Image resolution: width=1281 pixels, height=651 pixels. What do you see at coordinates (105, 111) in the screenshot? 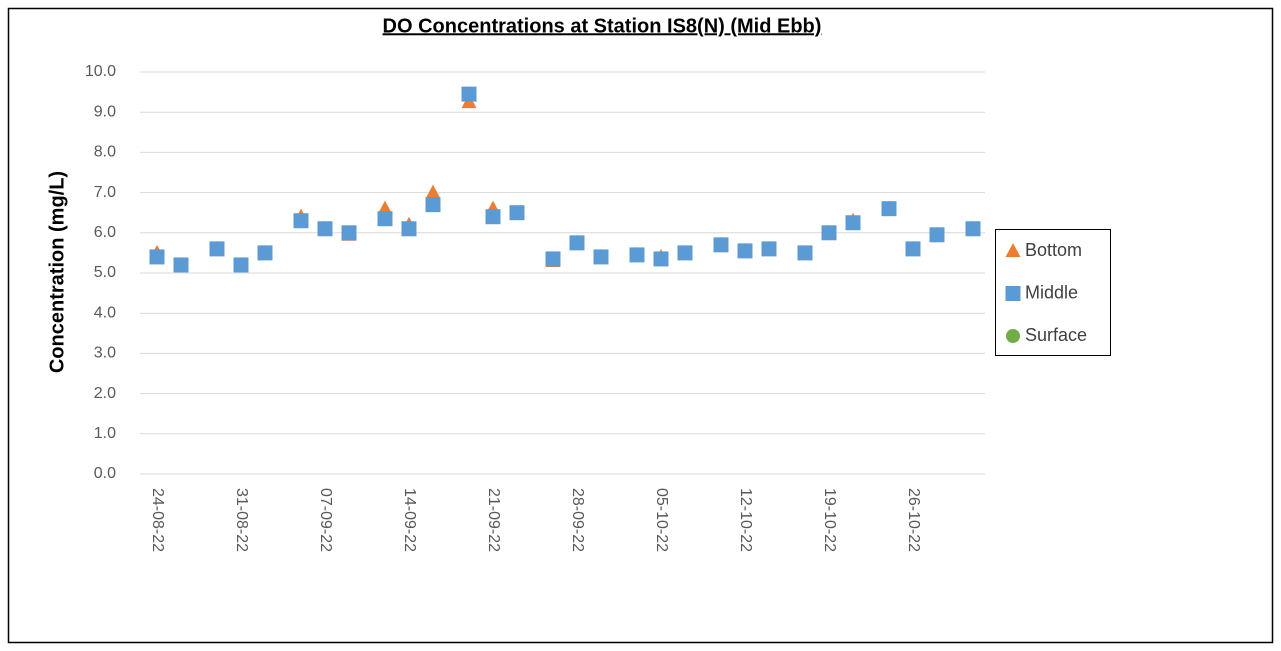
I see `y-tick-label: 9.0` at bounding box center [105, 111].